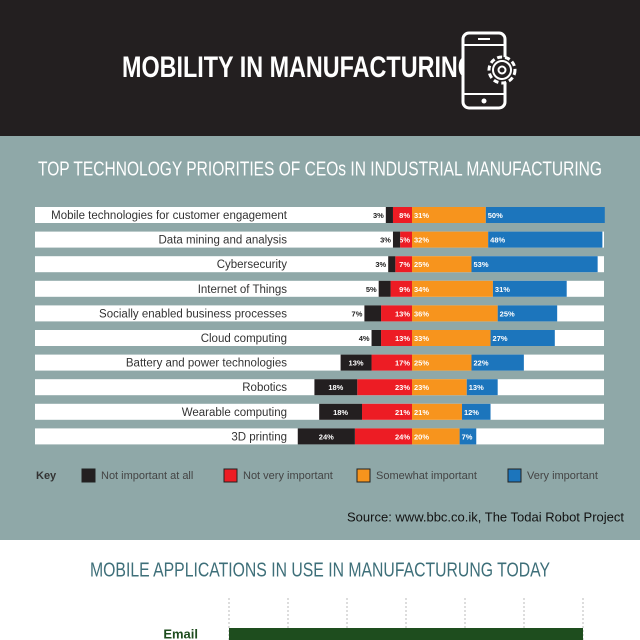 The height and width of the screenshot is (640, 640). What do you see at coordinates (421, 338) in the screenshot?
I see `value-label: 33%` at bounding box center [421, 338].